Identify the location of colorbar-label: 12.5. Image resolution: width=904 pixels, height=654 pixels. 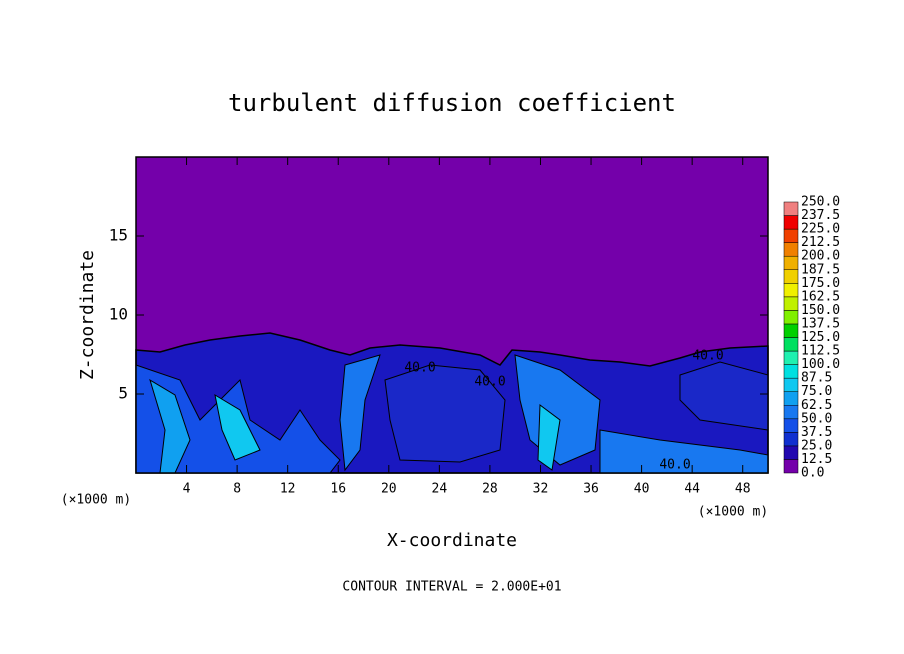
(816, 459).